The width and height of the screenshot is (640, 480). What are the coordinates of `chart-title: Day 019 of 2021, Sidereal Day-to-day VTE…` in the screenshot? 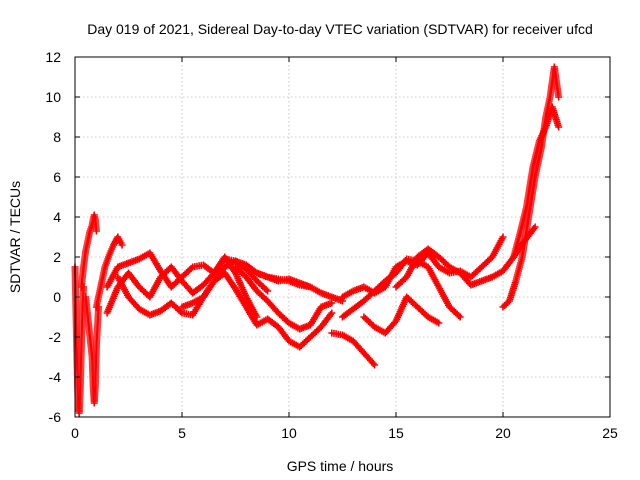 It's located at (340, 29).